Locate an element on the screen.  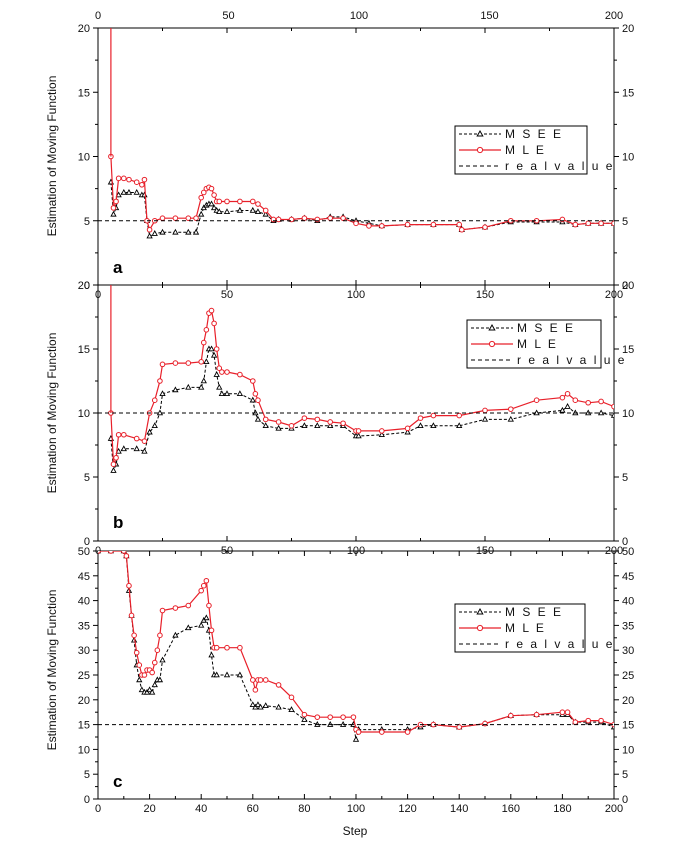
legend-label: M S E E is located at coordinates (534, 134).